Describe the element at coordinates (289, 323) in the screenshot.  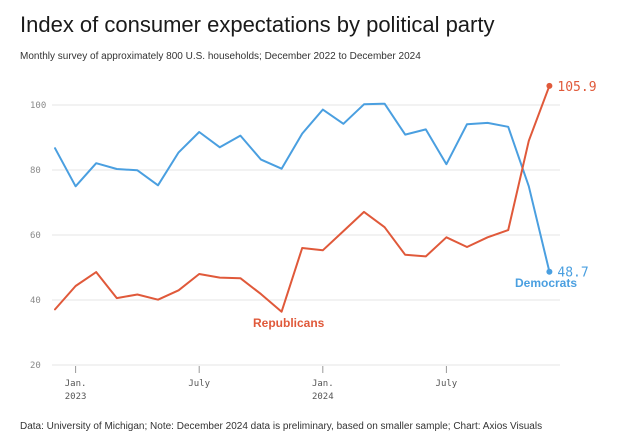
I see `republicans-series-label: Republicans` at that location.